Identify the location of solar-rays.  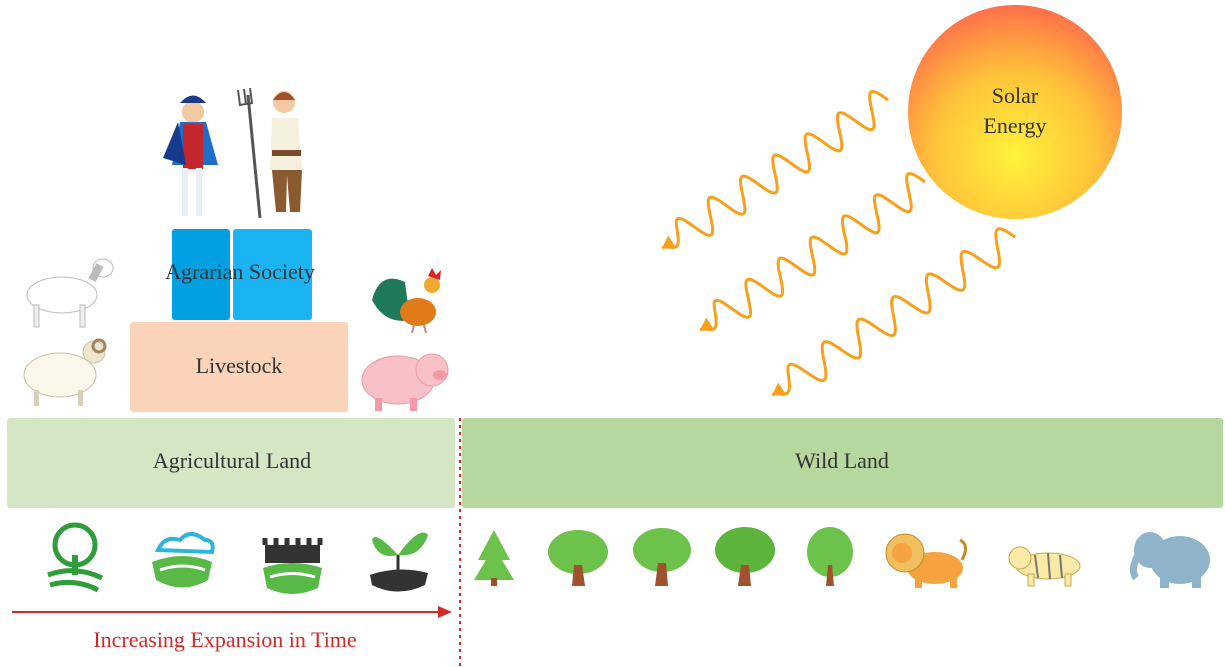
(838, 243).